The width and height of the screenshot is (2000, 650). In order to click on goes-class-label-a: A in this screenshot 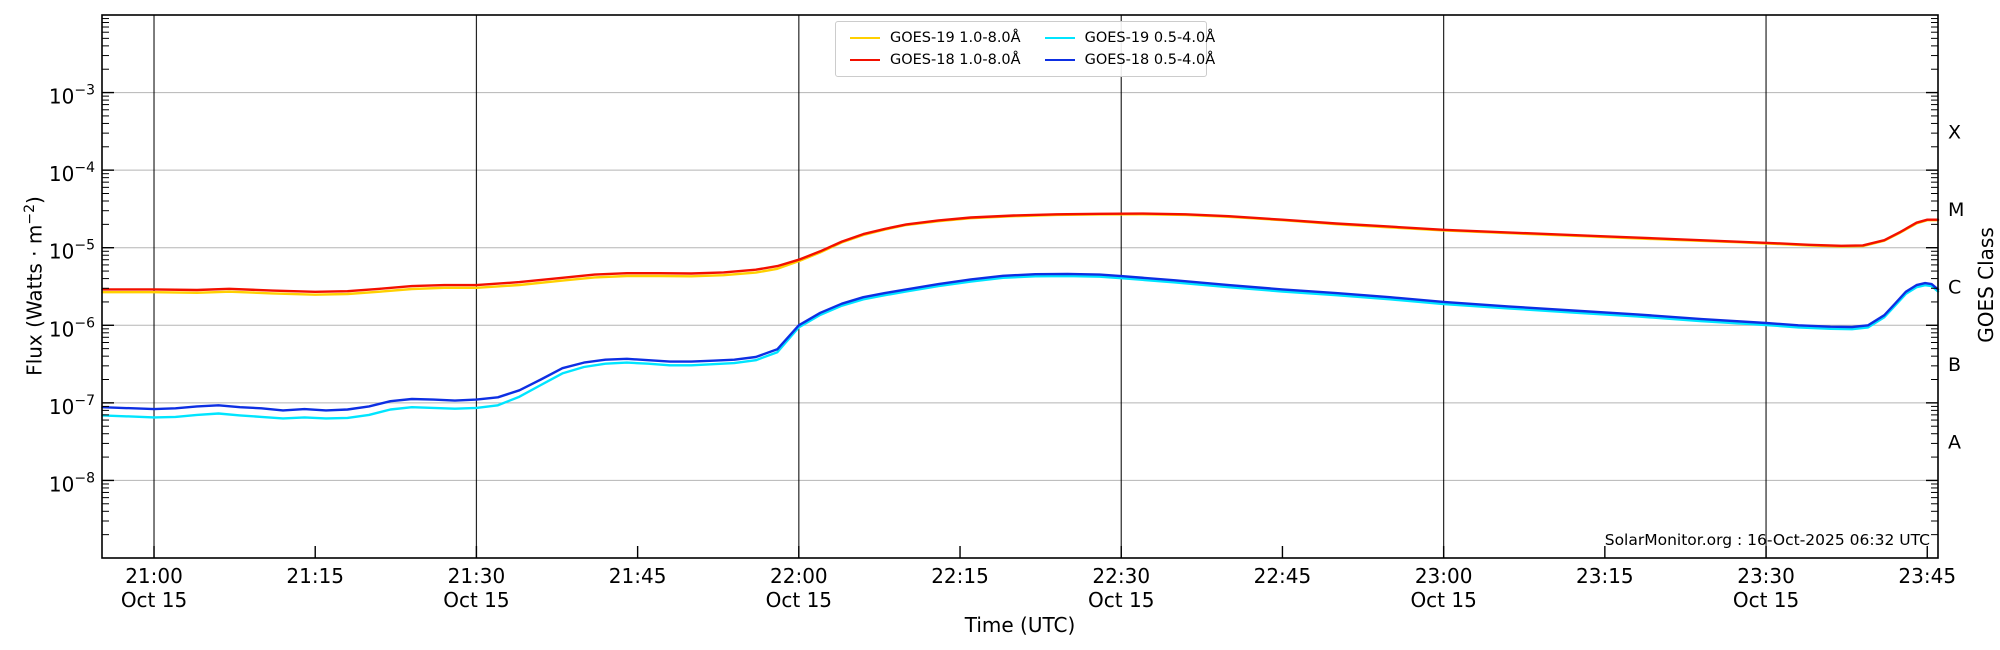, I will do `click(1954, 443)`.